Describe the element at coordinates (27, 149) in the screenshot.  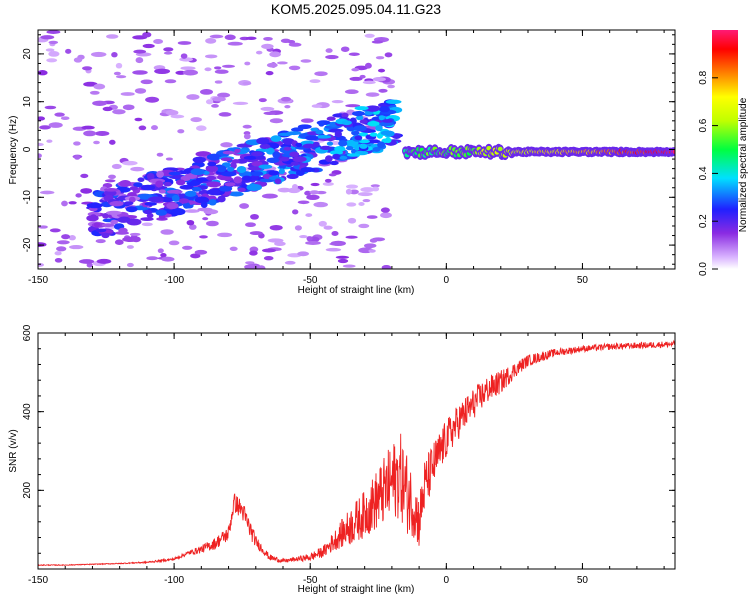
I see `y-tick-label: 0` at that location.